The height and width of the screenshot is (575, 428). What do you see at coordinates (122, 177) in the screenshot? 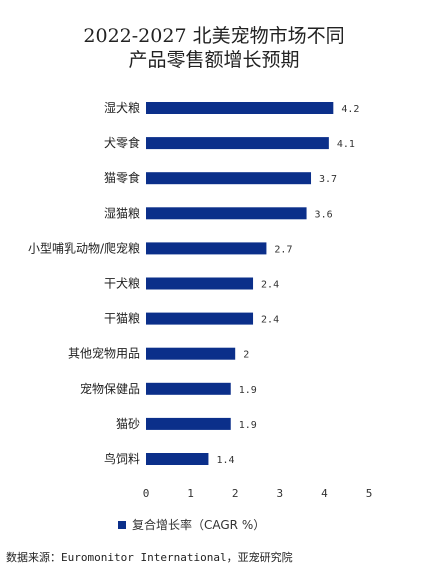
I see `category-label: 猫零食` at bounding box center [122, 177].